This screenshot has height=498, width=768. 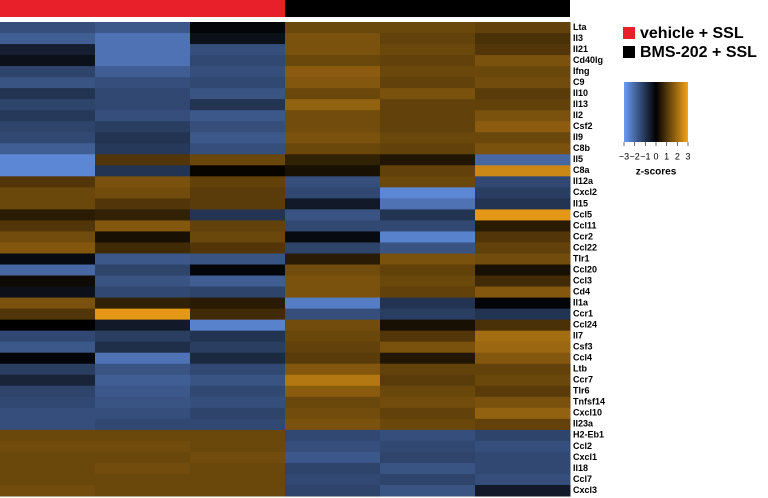 What do you see at coordinates (635, 156) in the screenshot?
I see `colorbar-tick-label: −2` at bounding box center [635, 156].